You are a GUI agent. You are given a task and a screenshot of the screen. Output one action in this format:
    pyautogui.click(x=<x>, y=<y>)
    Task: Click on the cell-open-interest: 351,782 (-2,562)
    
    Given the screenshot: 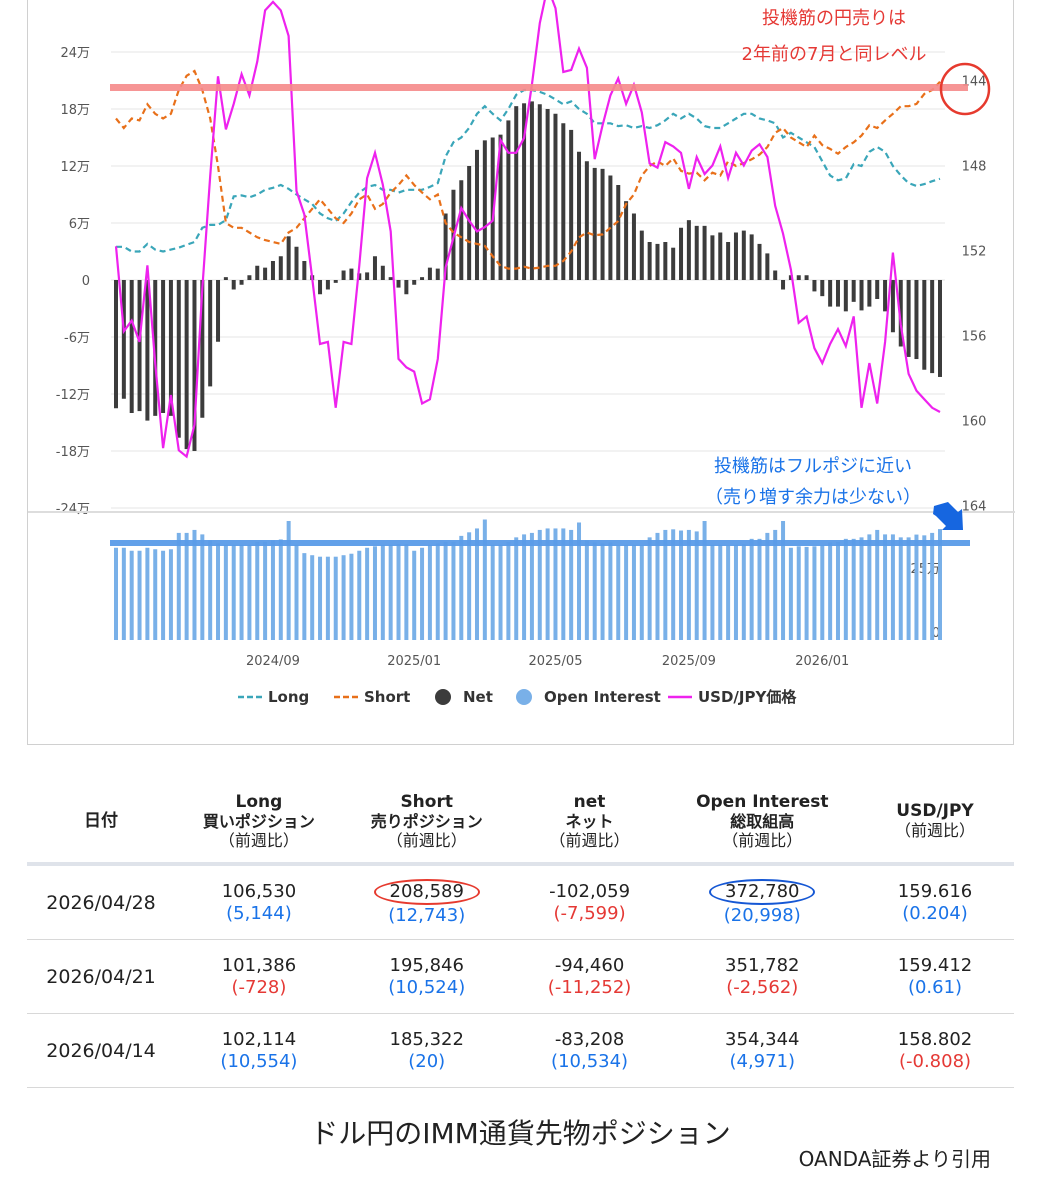 What is the action you would take?
    pyautogui.click(x=762, y=976)
    